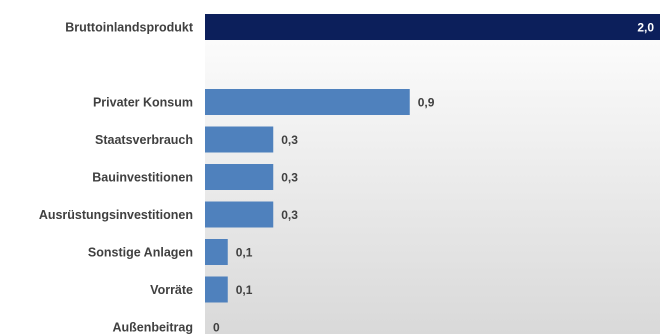 The image size is (660, 334). What do you see at coordinates (171, 290) in the screenshot?
I see `category-label-vorr-te: Vorräte` at bounding box center [171, 290].